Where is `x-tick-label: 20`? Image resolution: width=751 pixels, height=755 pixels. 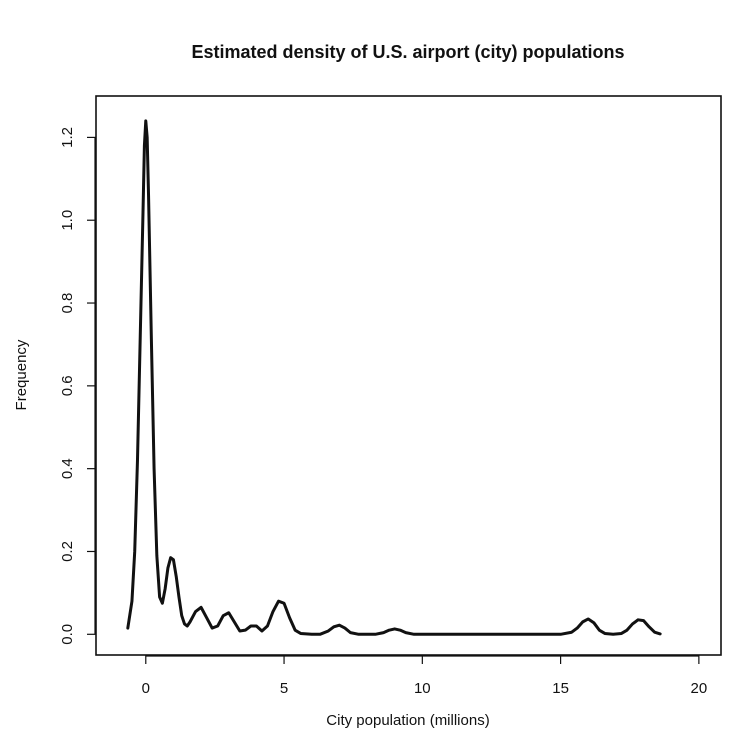
x-tick-label: 20 is located at coordinates (699, 688).